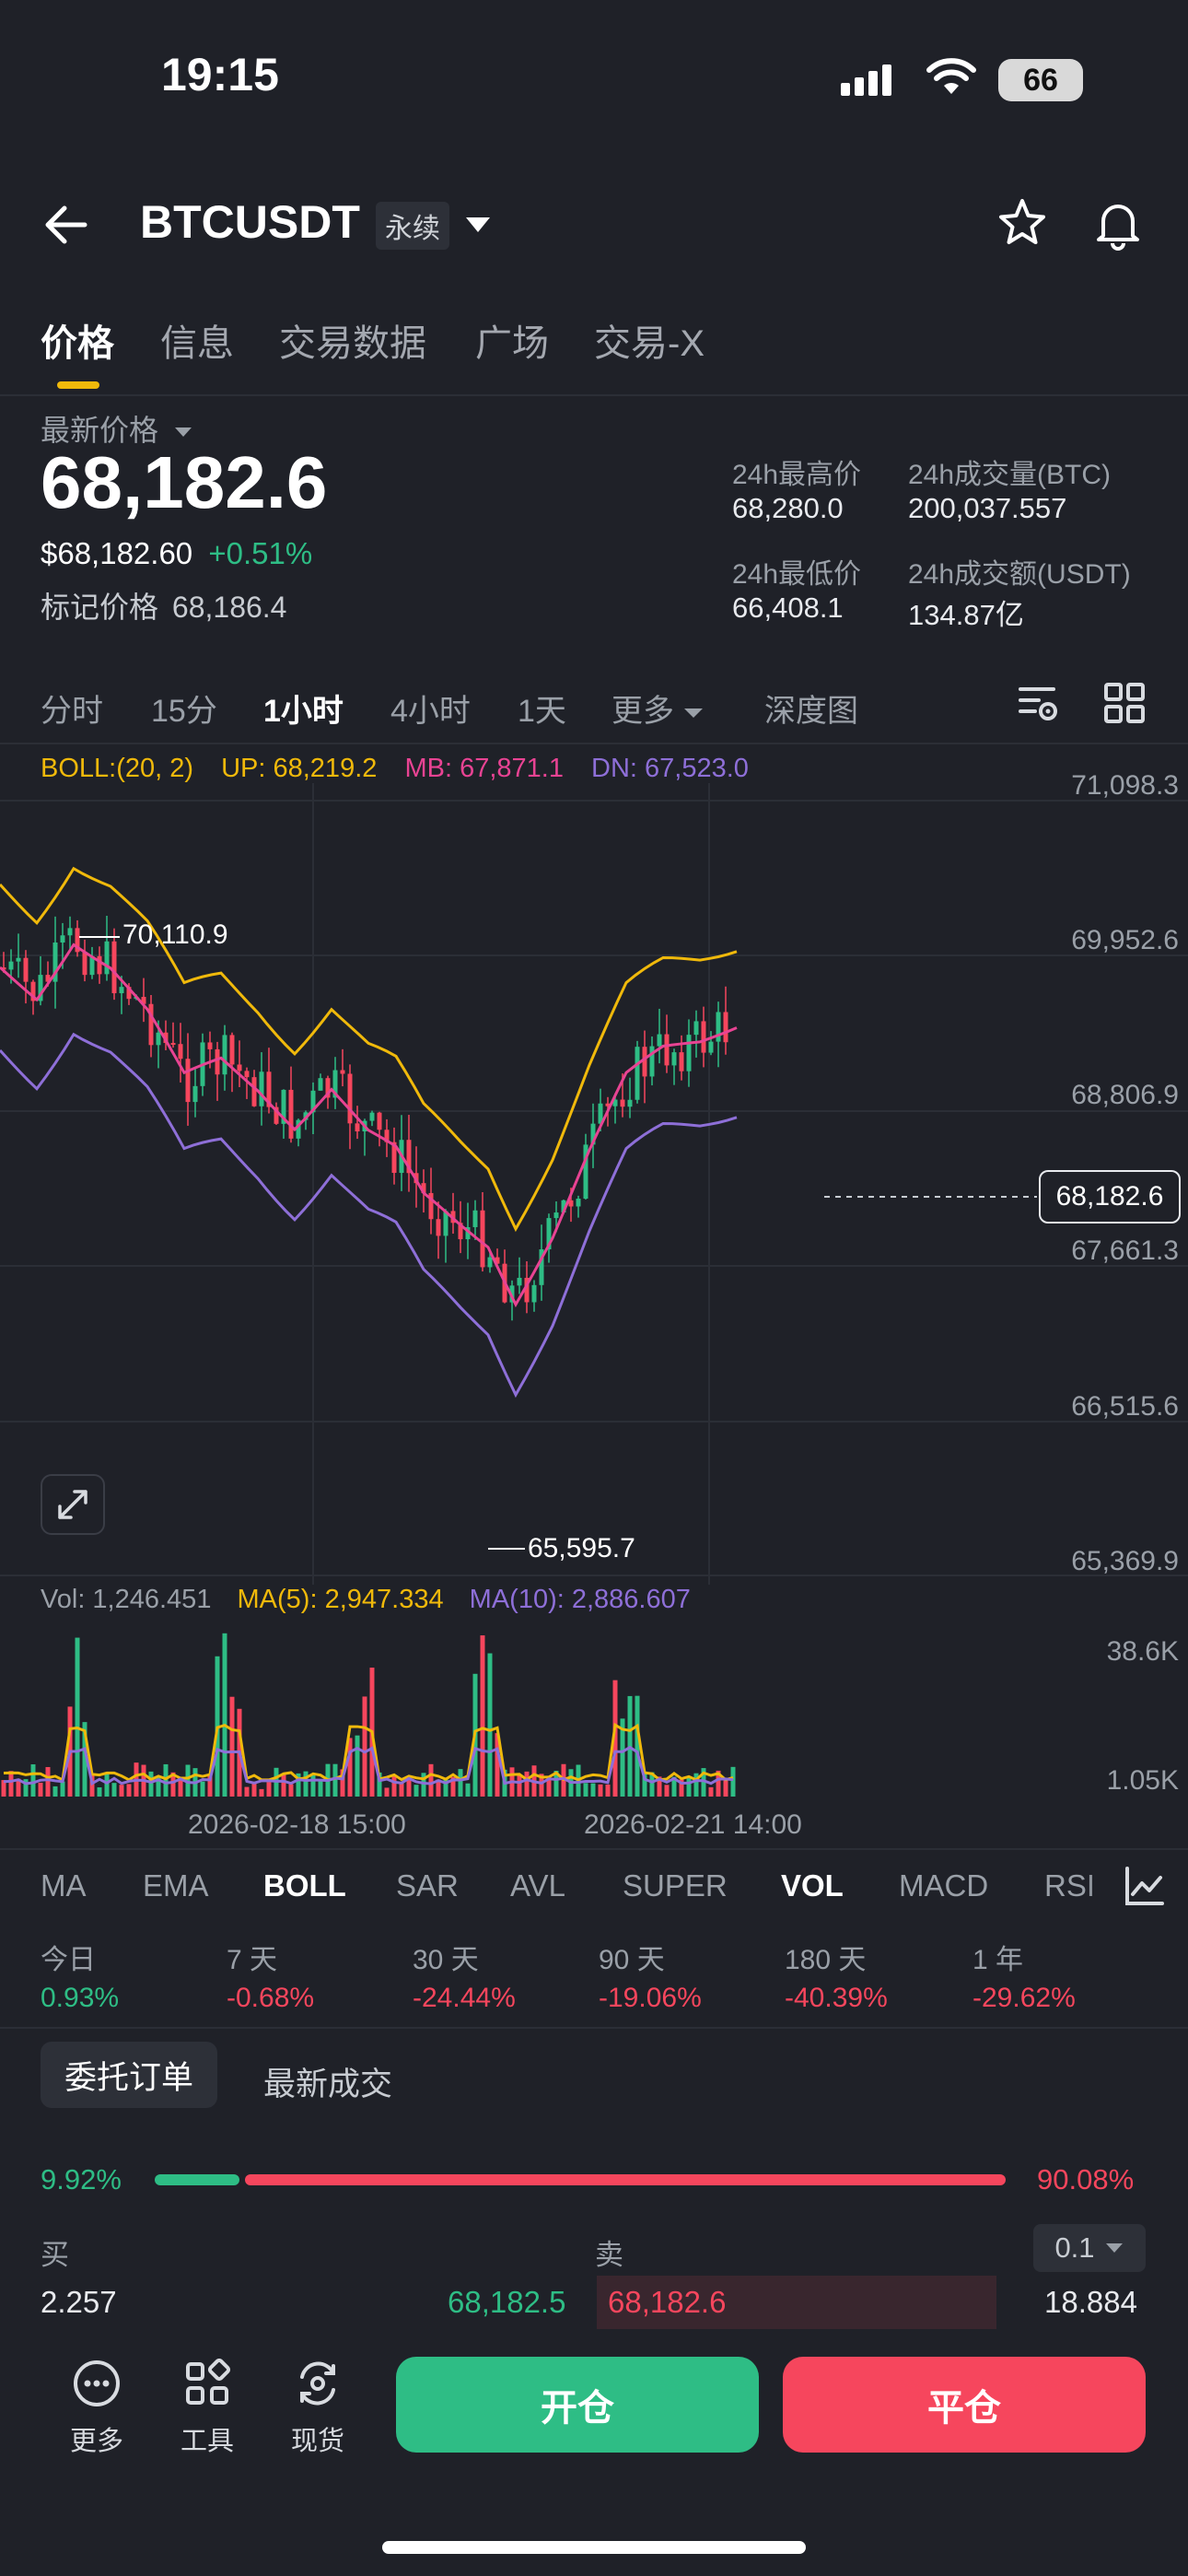 Image resolution: width=1188 pixels, height=2576 pixels. I want to click on tools-tool: 工具, so click(207, 2408).